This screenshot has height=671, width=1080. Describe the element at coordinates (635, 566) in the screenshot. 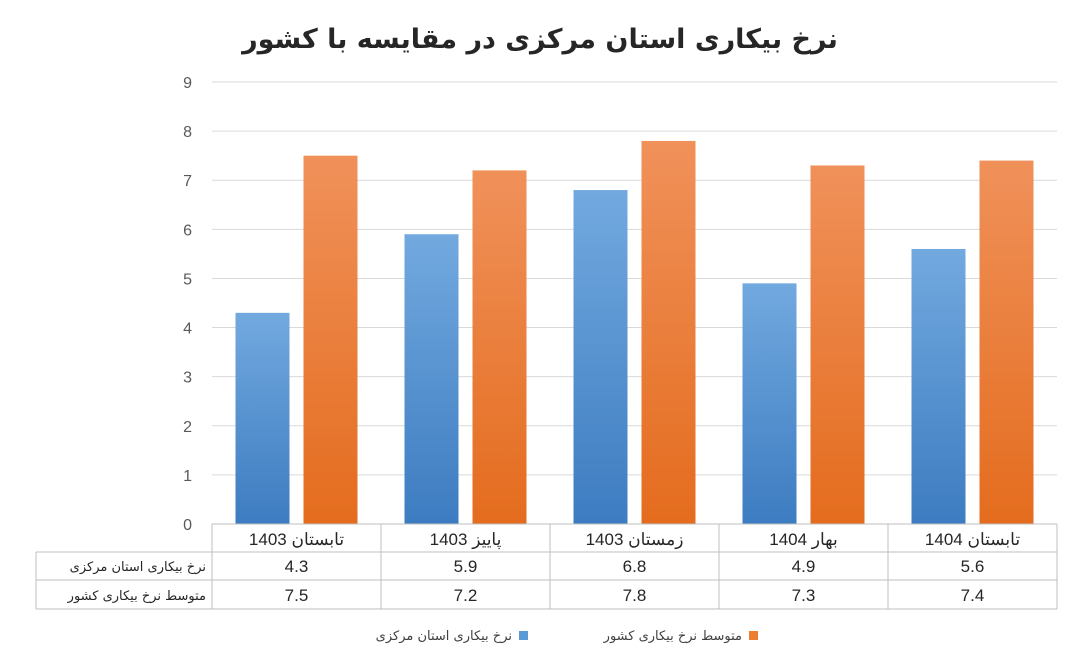

I see `data-label: 6.8` at that location.